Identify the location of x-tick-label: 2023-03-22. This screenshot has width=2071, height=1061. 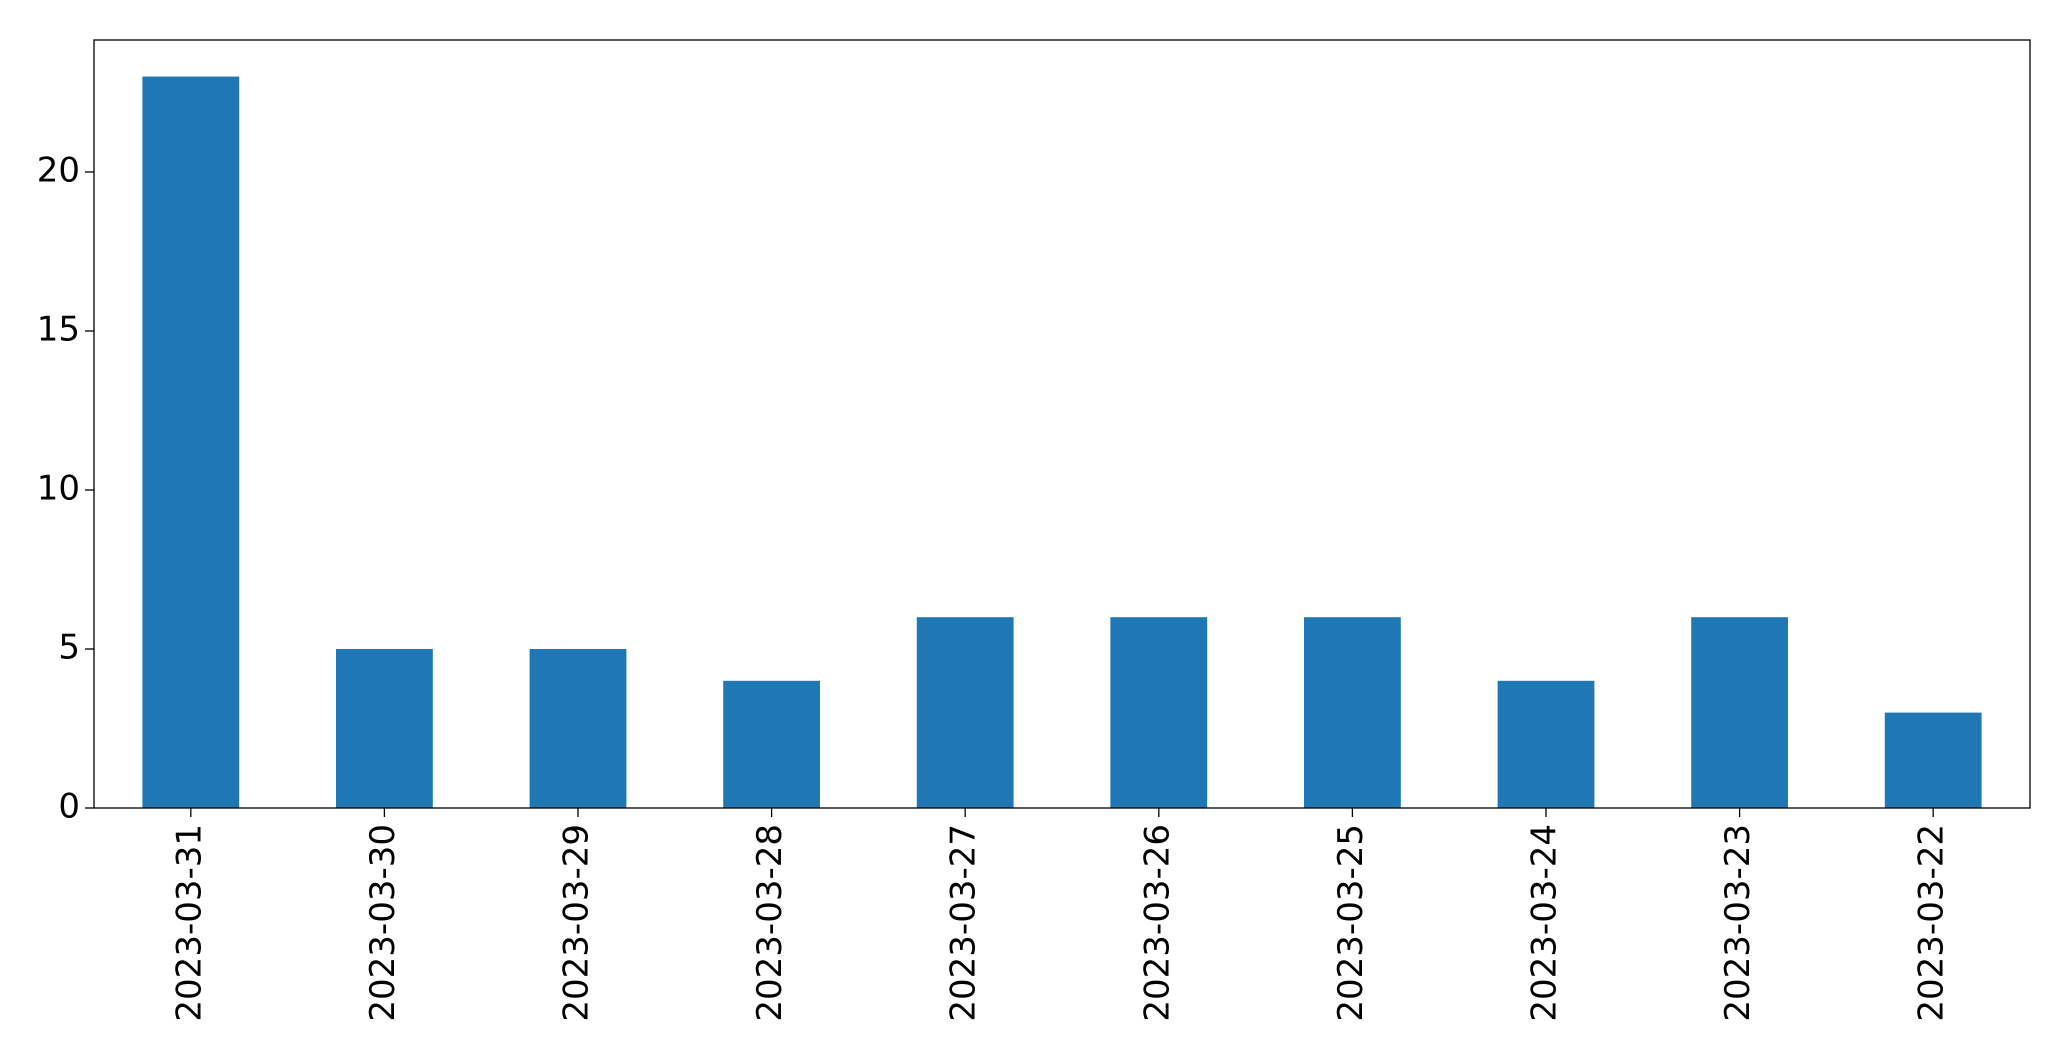
(1932, 923).